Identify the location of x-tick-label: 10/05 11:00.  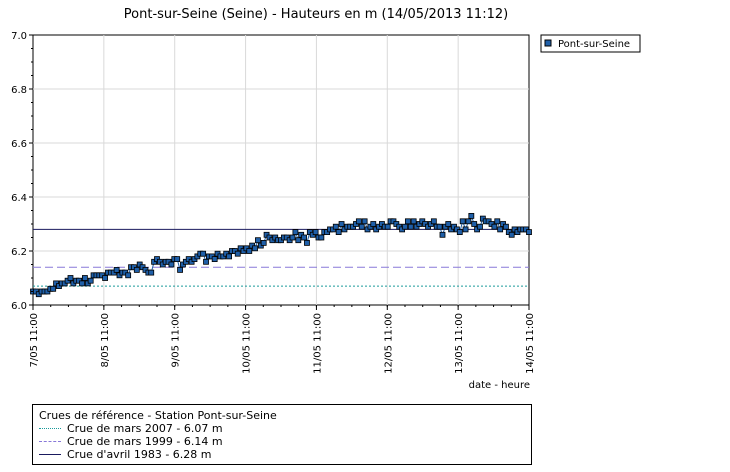
(247, 343).